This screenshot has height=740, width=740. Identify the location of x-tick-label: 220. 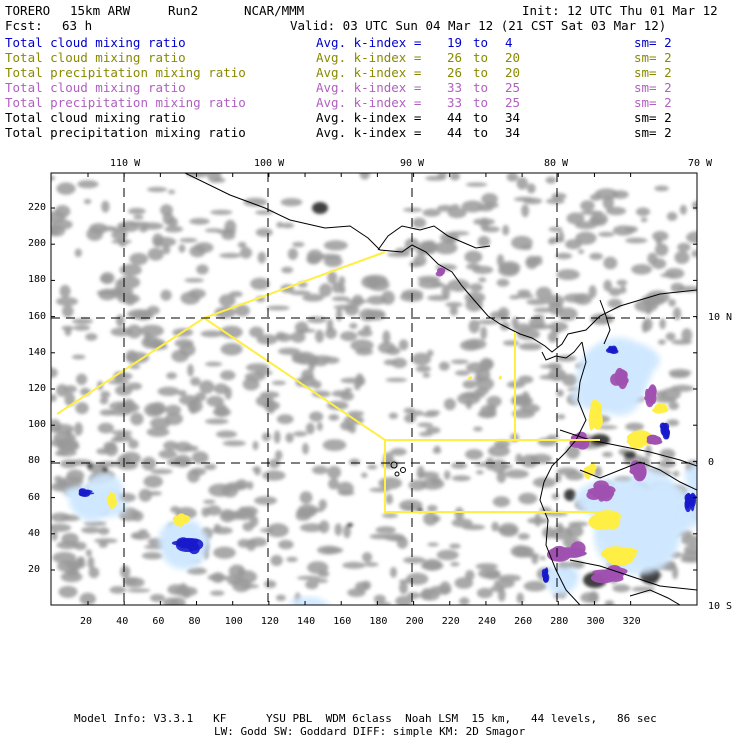
(450, 621).